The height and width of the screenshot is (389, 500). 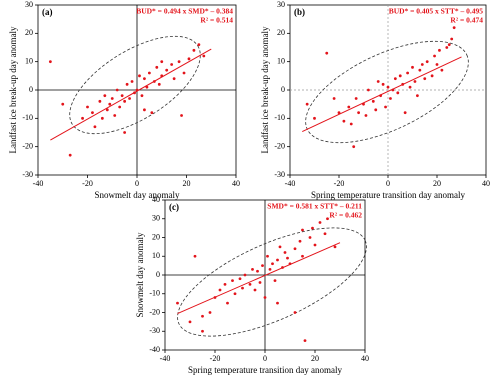 I want to click on r-squared: R² = 0.462, so click(x=345, y=215).